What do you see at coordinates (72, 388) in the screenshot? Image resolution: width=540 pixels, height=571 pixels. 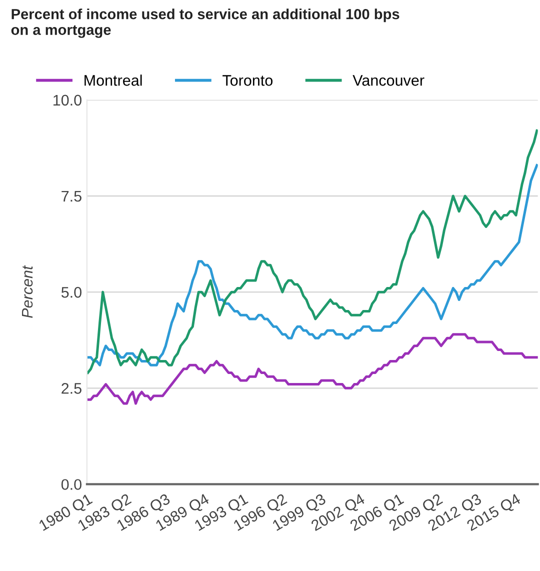 I see `y-tick-label: 2.5` at bounding box center [72, 388].